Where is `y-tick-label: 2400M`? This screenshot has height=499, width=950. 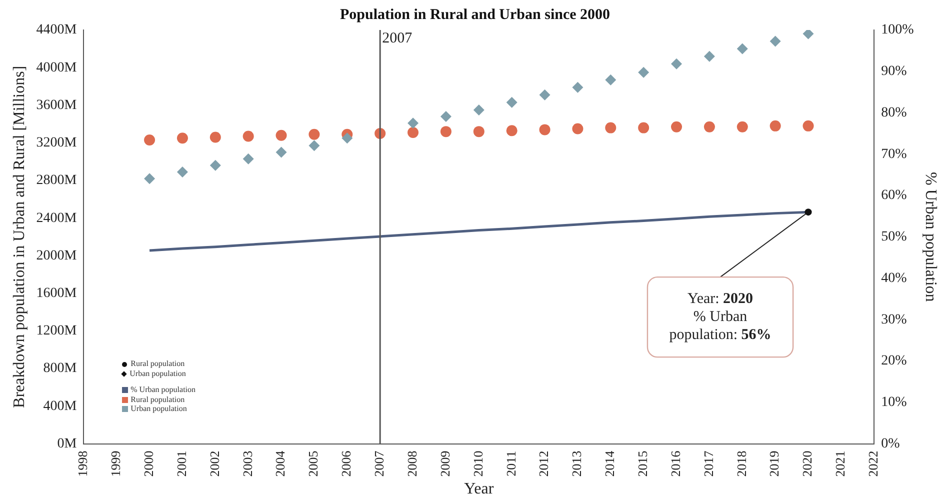
y-tick-label: 2400M is located at coordinates (57, 218).